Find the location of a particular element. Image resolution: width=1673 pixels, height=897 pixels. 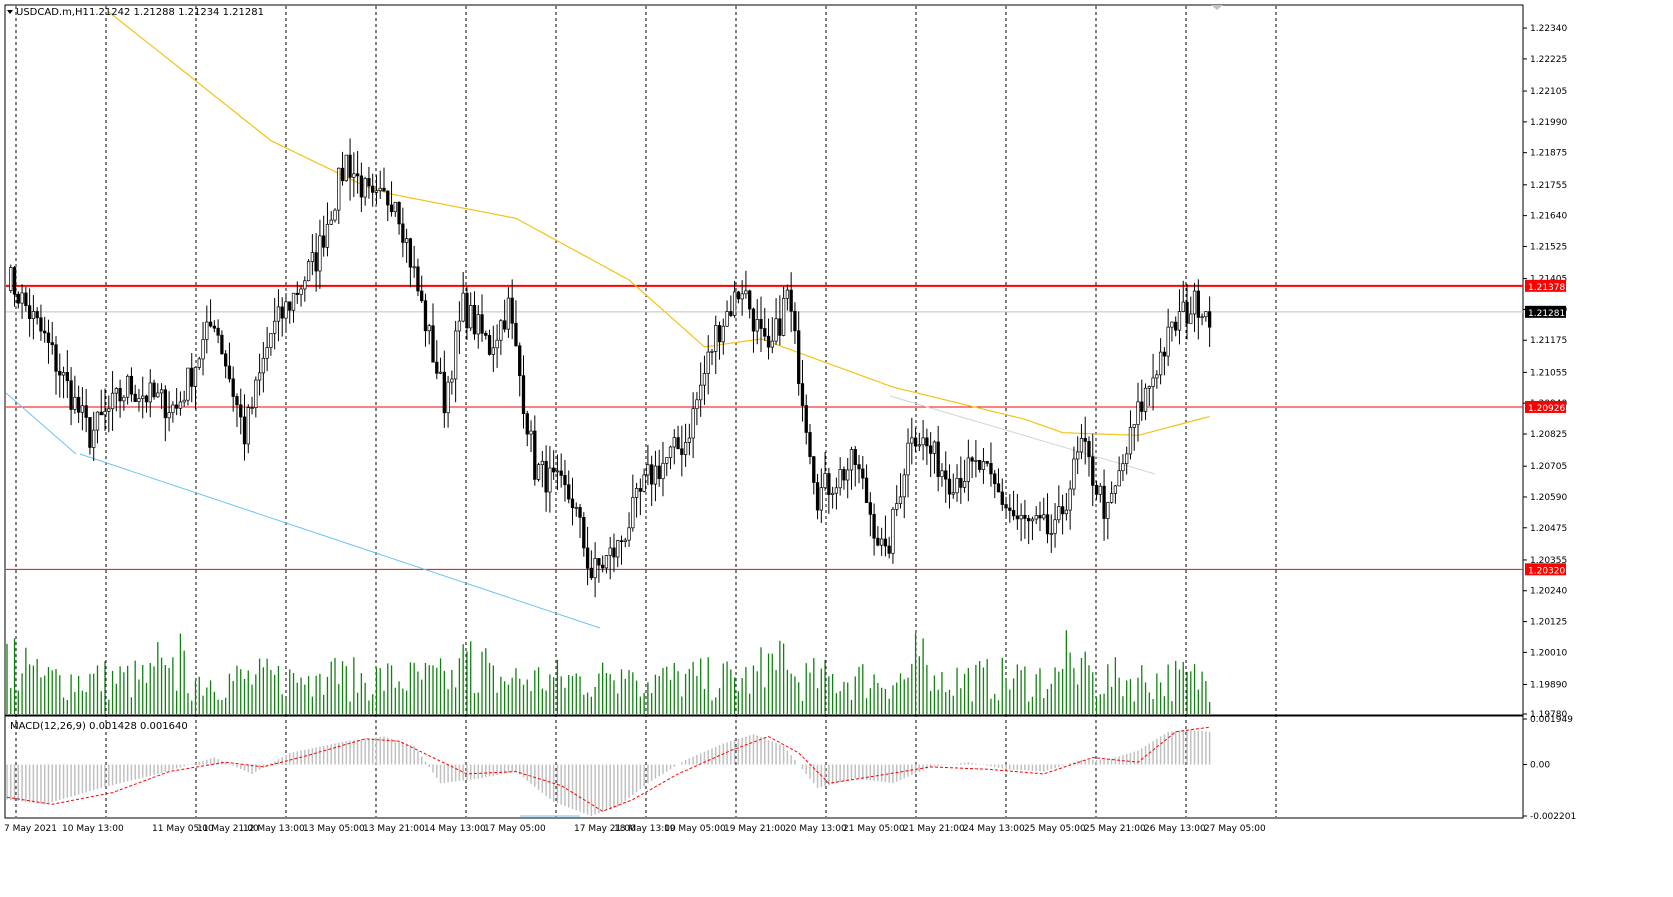

macd-pane is located at coordinates (764, 767).